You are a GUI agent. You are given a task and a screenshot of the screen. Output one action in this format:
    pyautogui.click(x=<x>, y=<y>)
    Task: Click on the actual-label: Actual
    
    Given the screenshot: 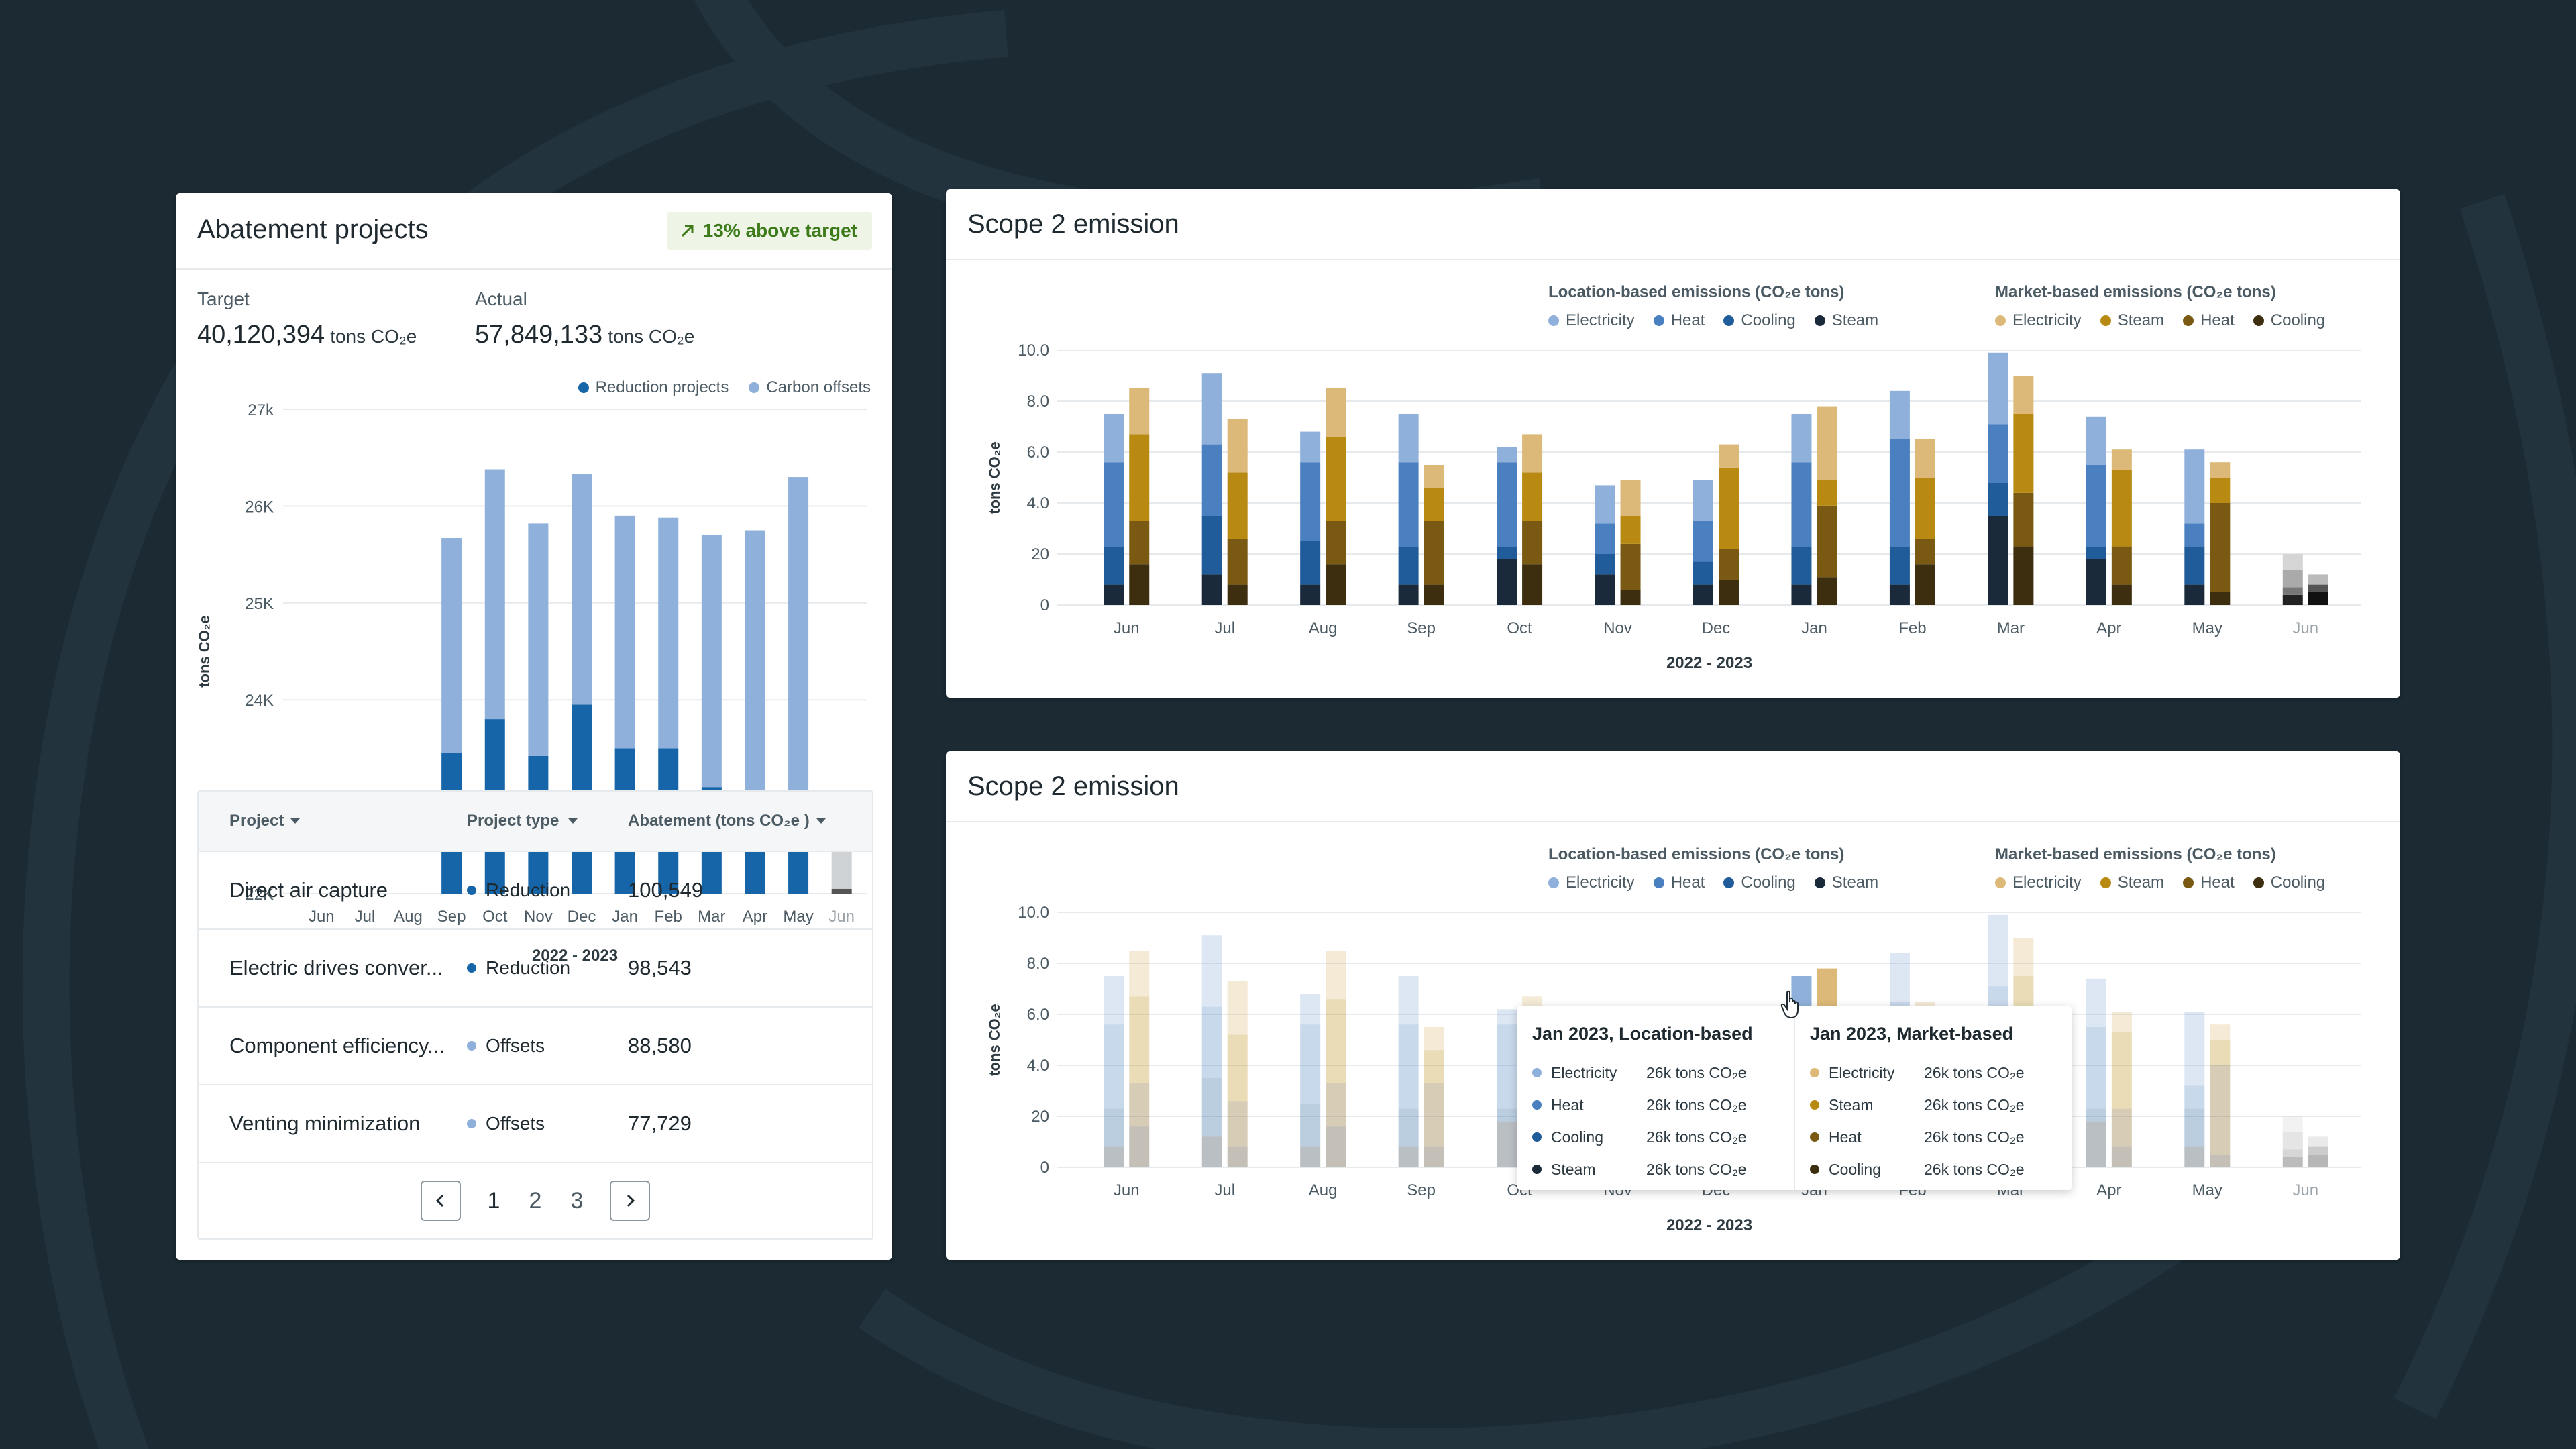 What is the action you would take?
    pyautogui.click(x=501, y=298)
    